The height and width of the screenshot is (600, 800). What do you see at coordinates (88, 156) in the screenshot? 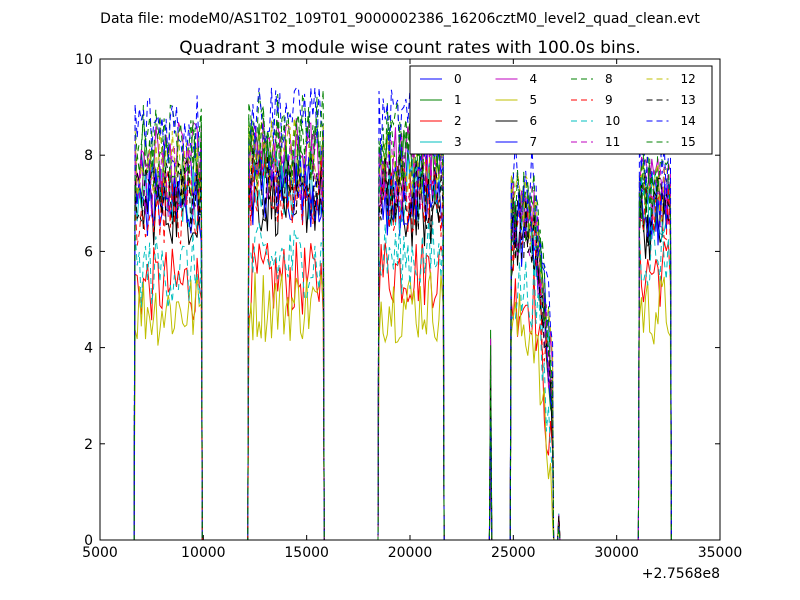
I see `y-tick-label: 8` at bounding box center [88, 156].